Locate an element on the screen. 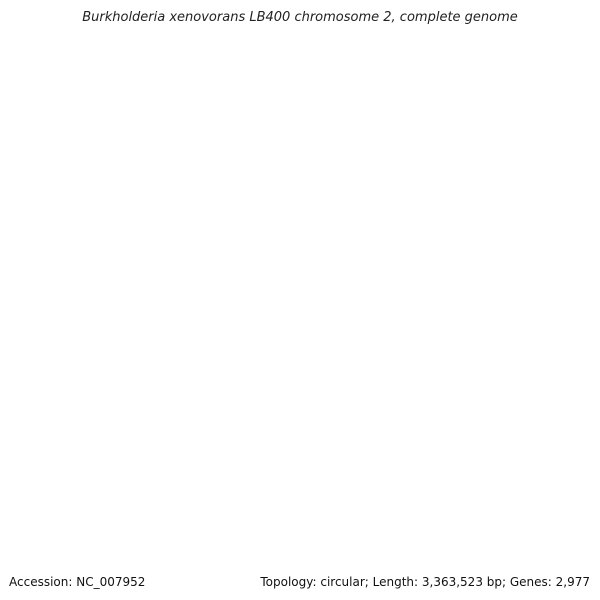 The image size is (600, 600). accession-text: Accession: NC_007952 is located at coordinates (77, 582).